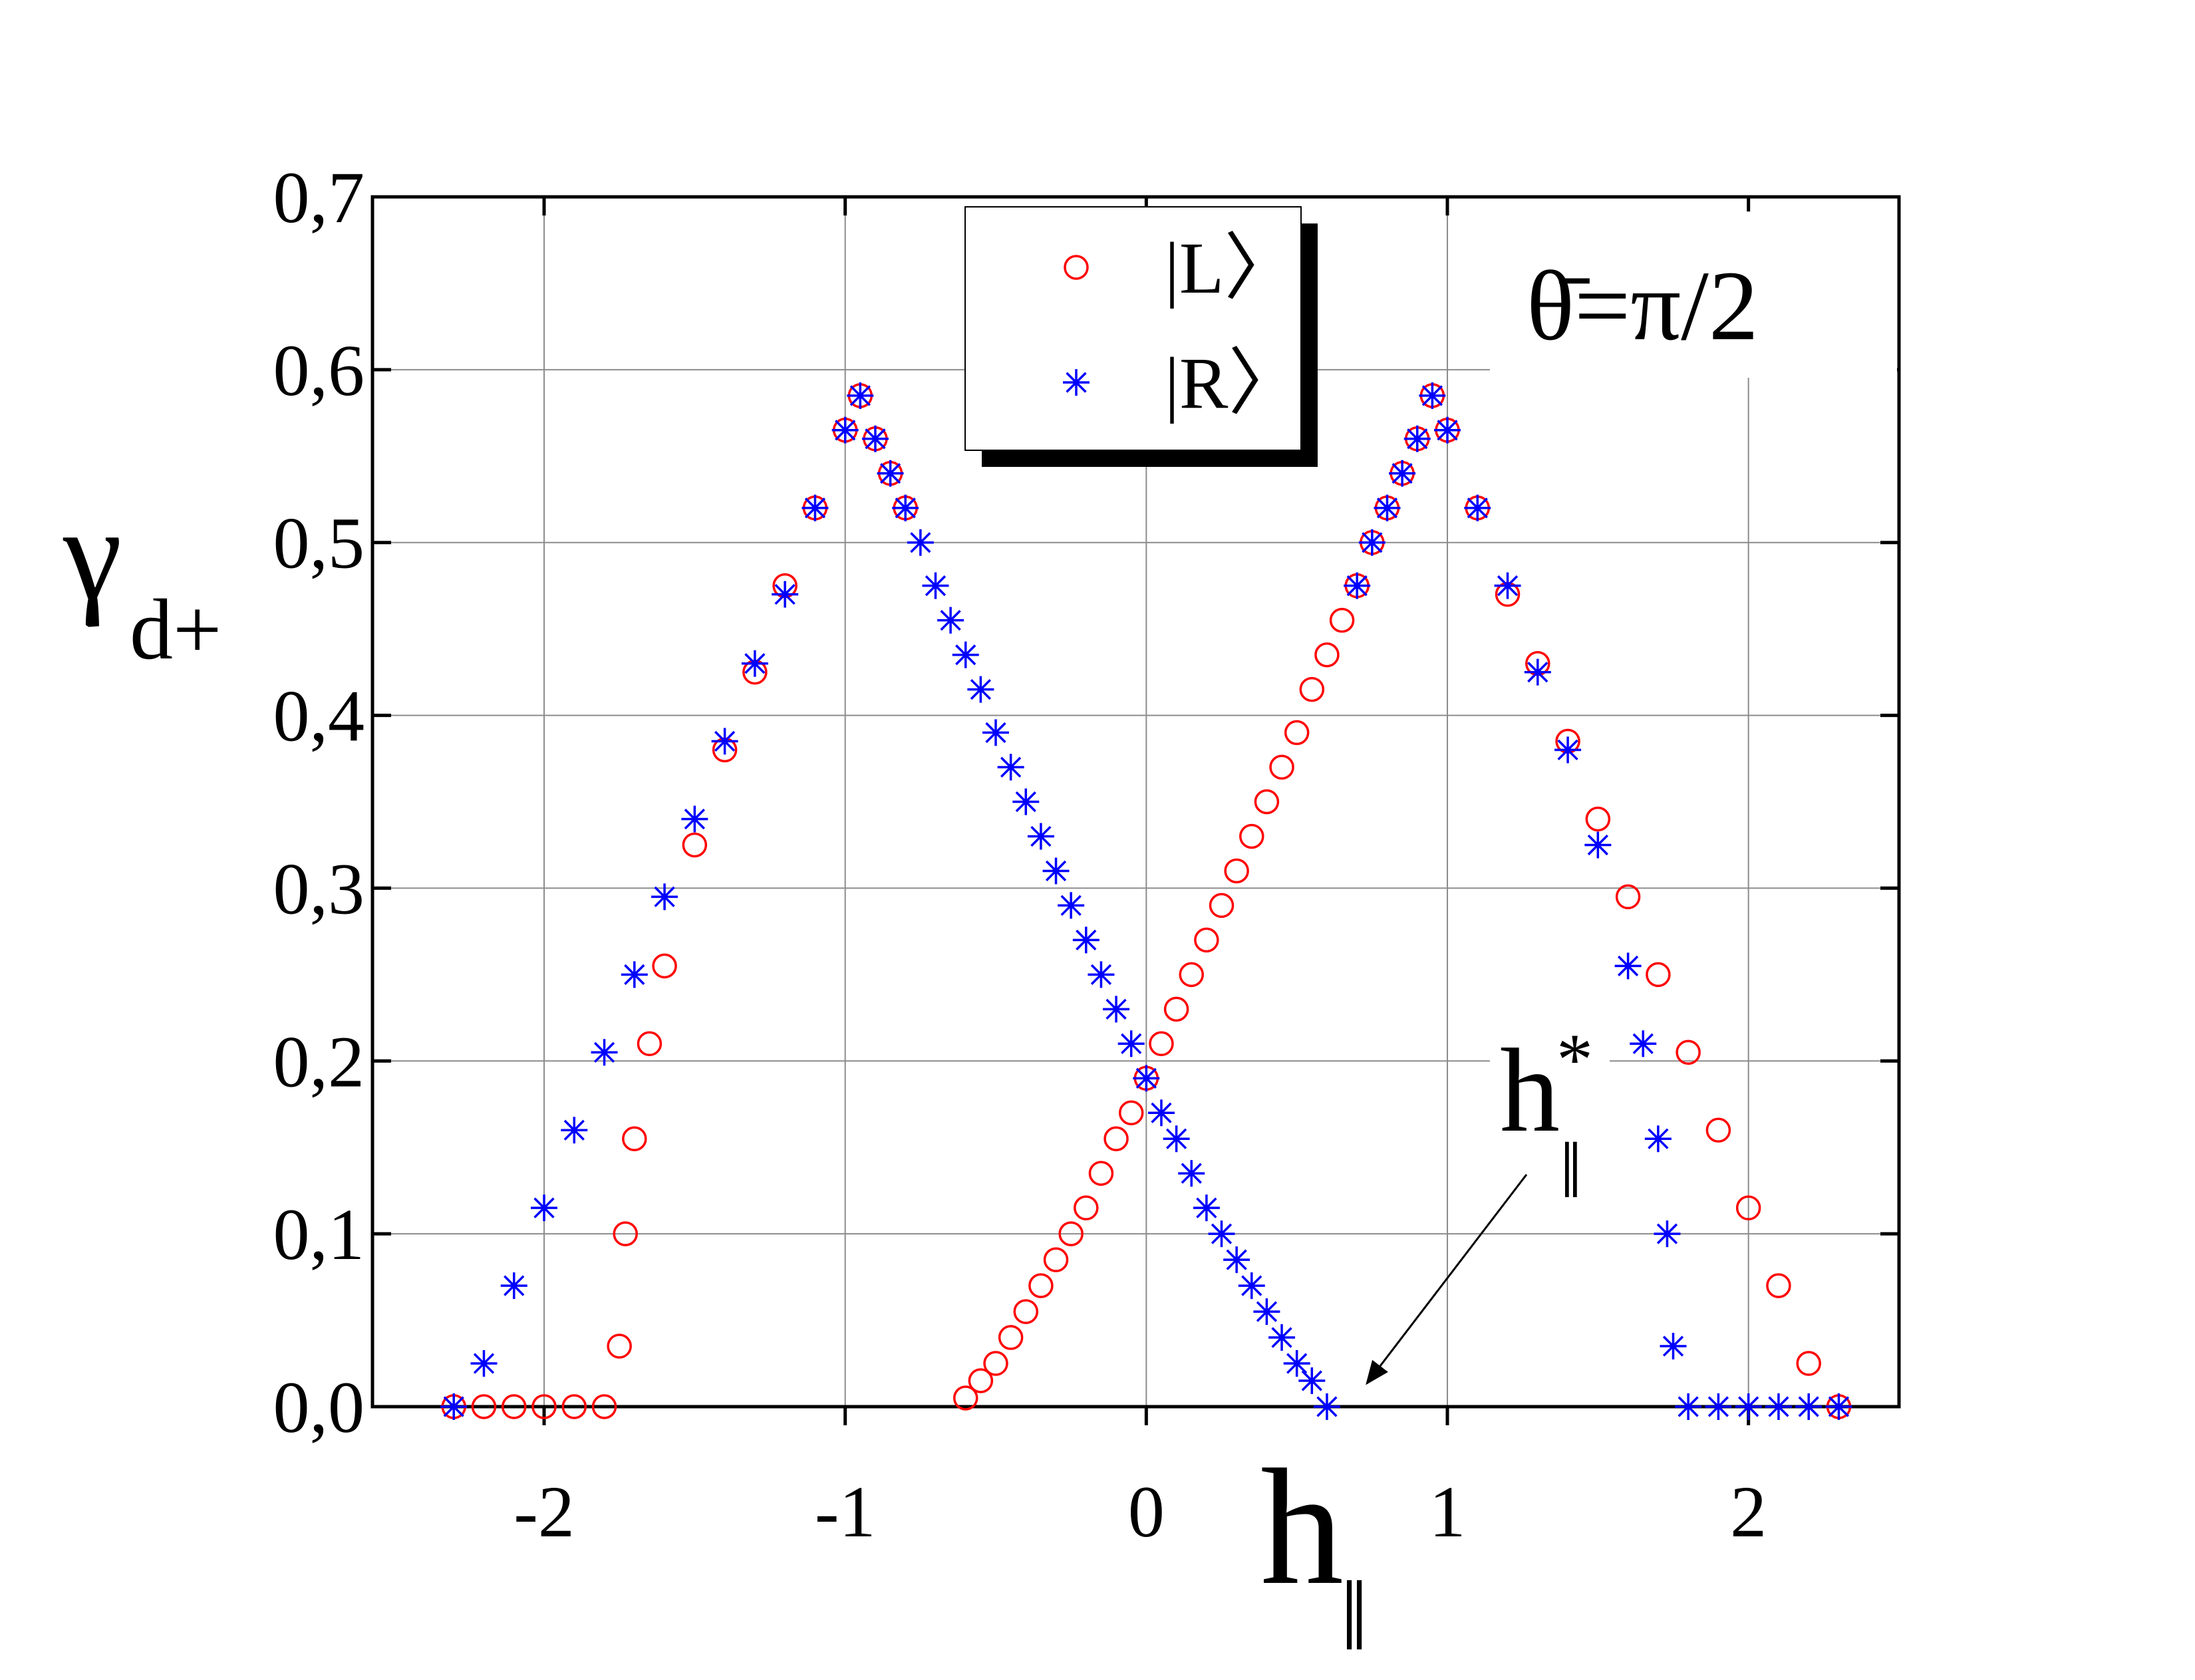 The width and height of the screenshot is (2195, 1680). Describe the element at coordinates (1302, 1527) in the screenshot. I see `x-axis-label: h` at that location.